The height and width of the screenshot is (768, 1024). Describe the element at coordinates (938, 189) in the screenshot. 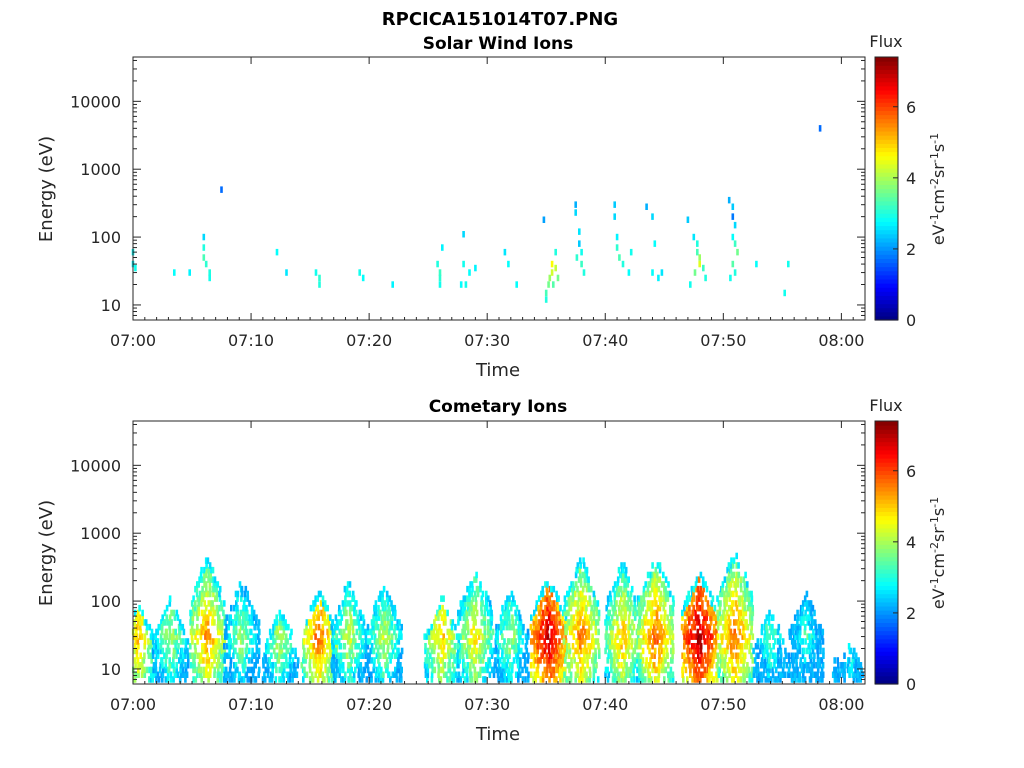

I see `colorbar-unit-label: eV-1cm-2sr-1s-1` at that location.